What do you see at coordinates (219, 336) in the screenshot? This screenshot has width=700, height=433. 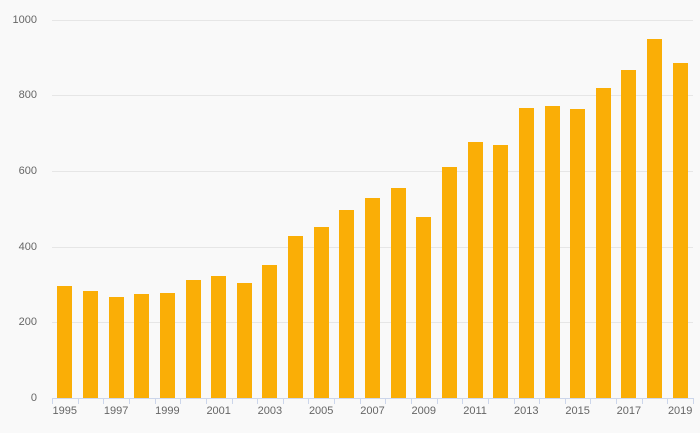 I see `bar-2001` at bounding box center [219, 336].